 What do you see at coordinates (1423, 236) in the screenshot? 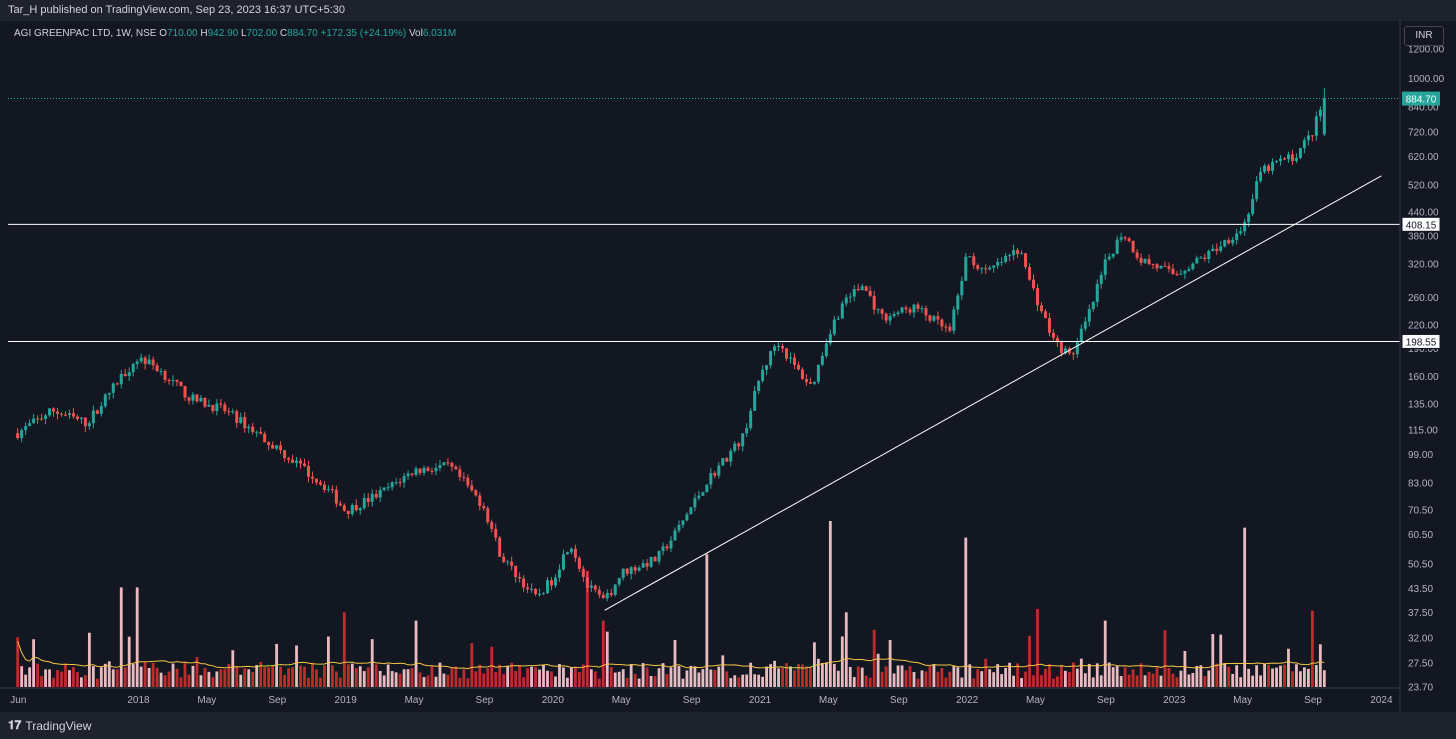
I see `price-tick-label: 380.00` at bounding box center [1423, 236].